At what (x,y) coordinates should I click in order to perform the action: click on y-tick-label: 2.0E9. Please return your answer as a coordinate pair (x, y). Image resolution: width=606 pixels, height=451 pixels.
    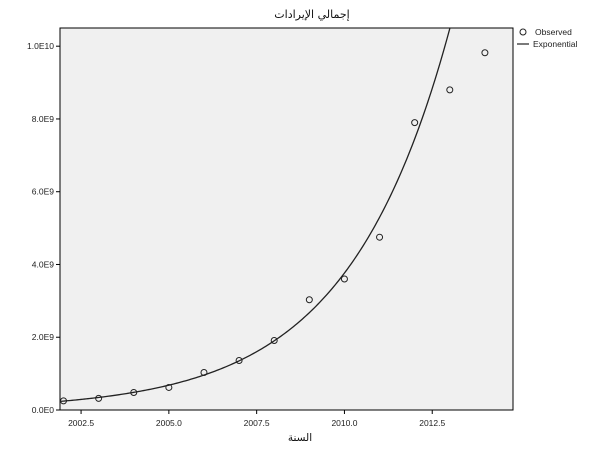
    Looking at the image, I should click on (43, 337).